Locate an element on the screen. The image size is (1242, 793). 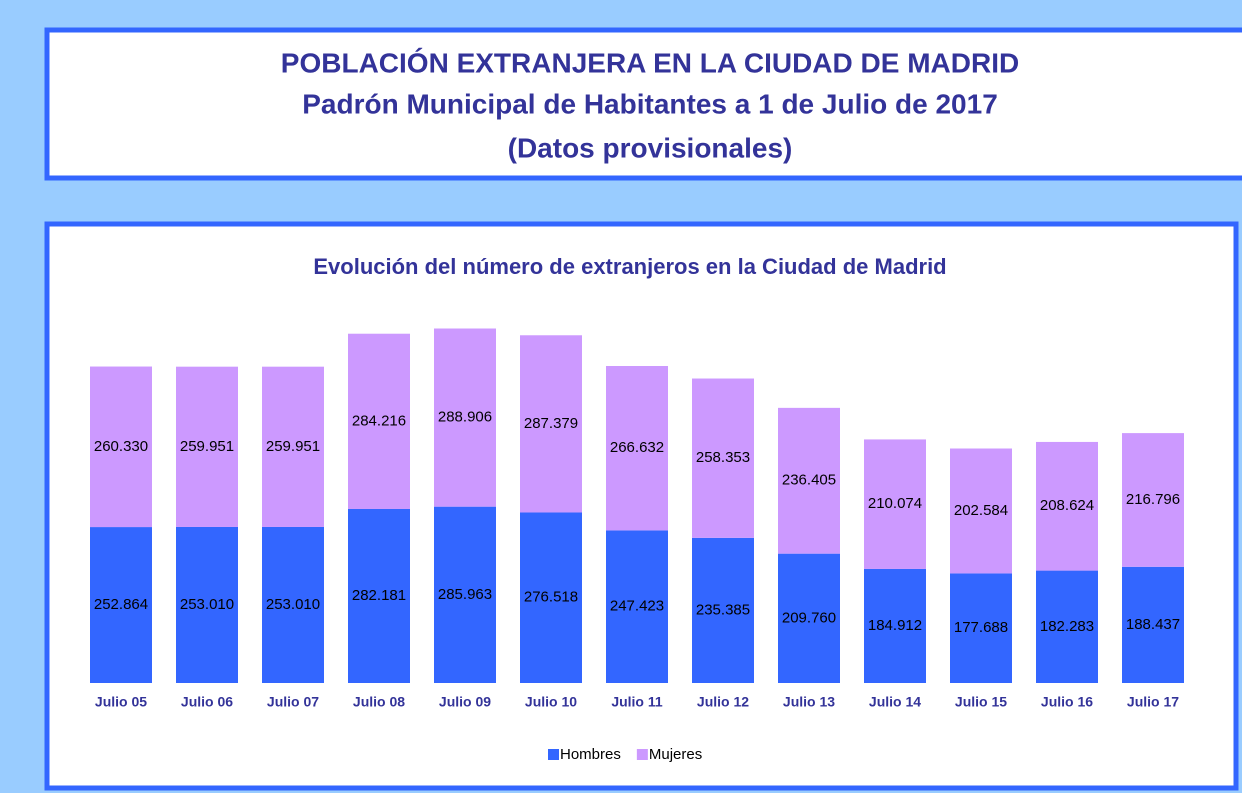
data-label: 284.216 is located at coordinates (379, 420).